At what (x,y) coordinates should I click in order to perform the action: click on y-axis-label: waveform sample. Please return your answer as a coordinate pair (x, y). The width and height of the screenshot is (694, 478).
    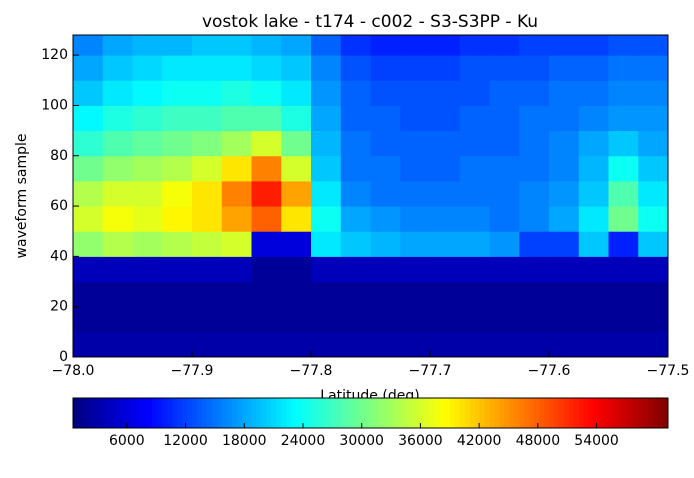
    Looking at the image, I should click on (22, 196).